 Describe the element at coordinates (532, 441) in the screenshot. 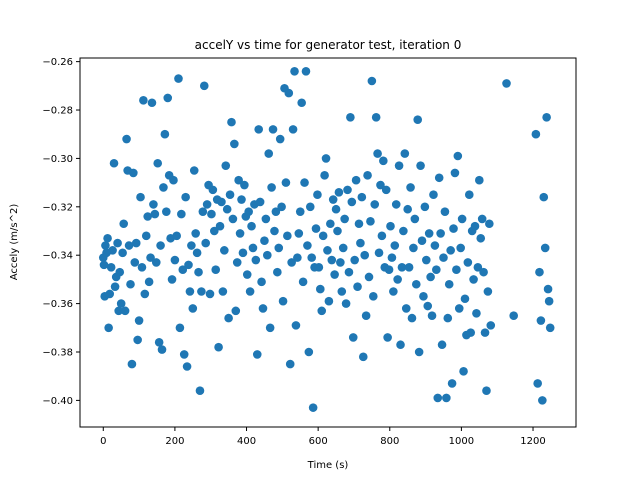

I see `x-tick-label: 1200` at that location.